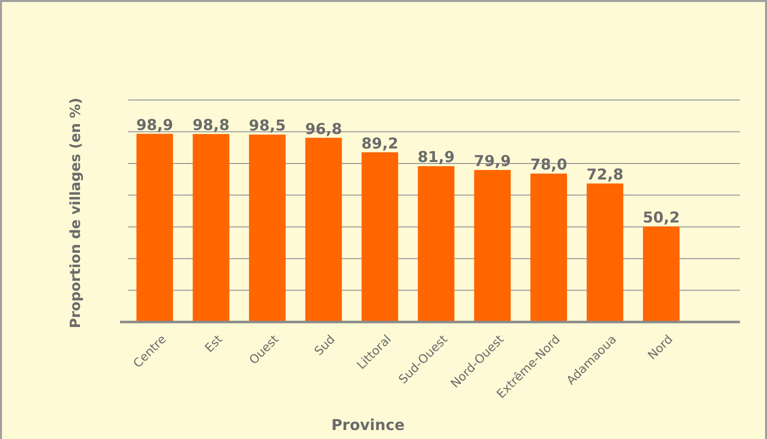  What do you see at coordinates (661, 217) in the screenshot?
I see `data-label: 50,2` at bounding box center [661, 217].